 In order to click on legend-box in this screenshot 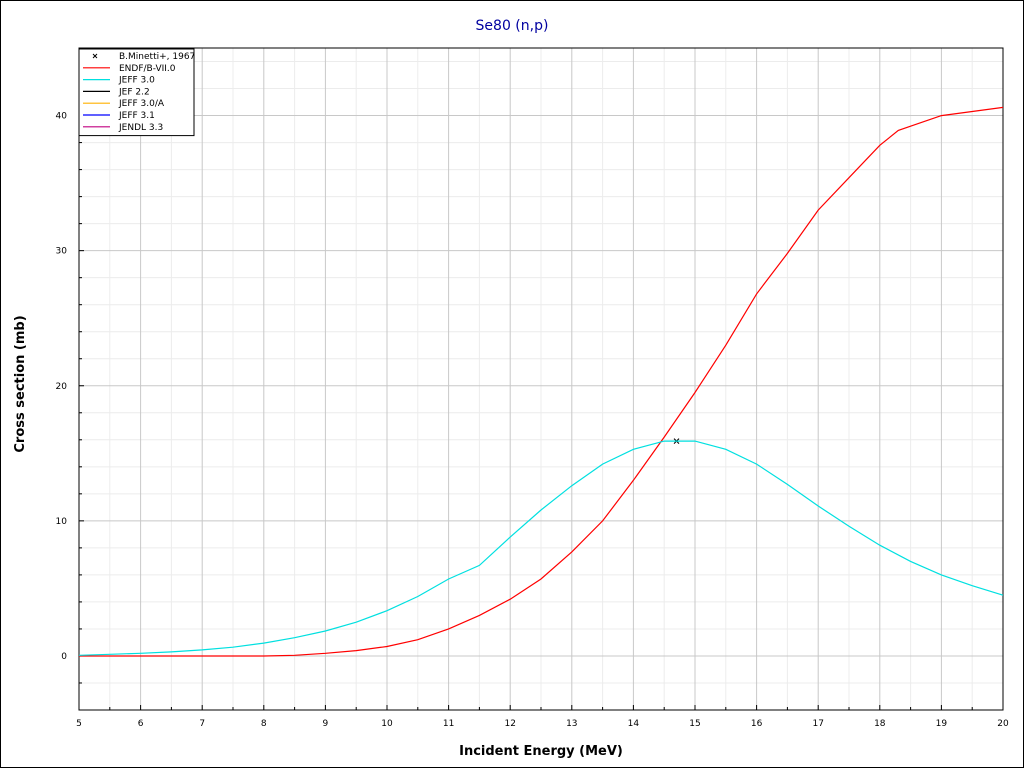, I will do `click(136, 92)`.